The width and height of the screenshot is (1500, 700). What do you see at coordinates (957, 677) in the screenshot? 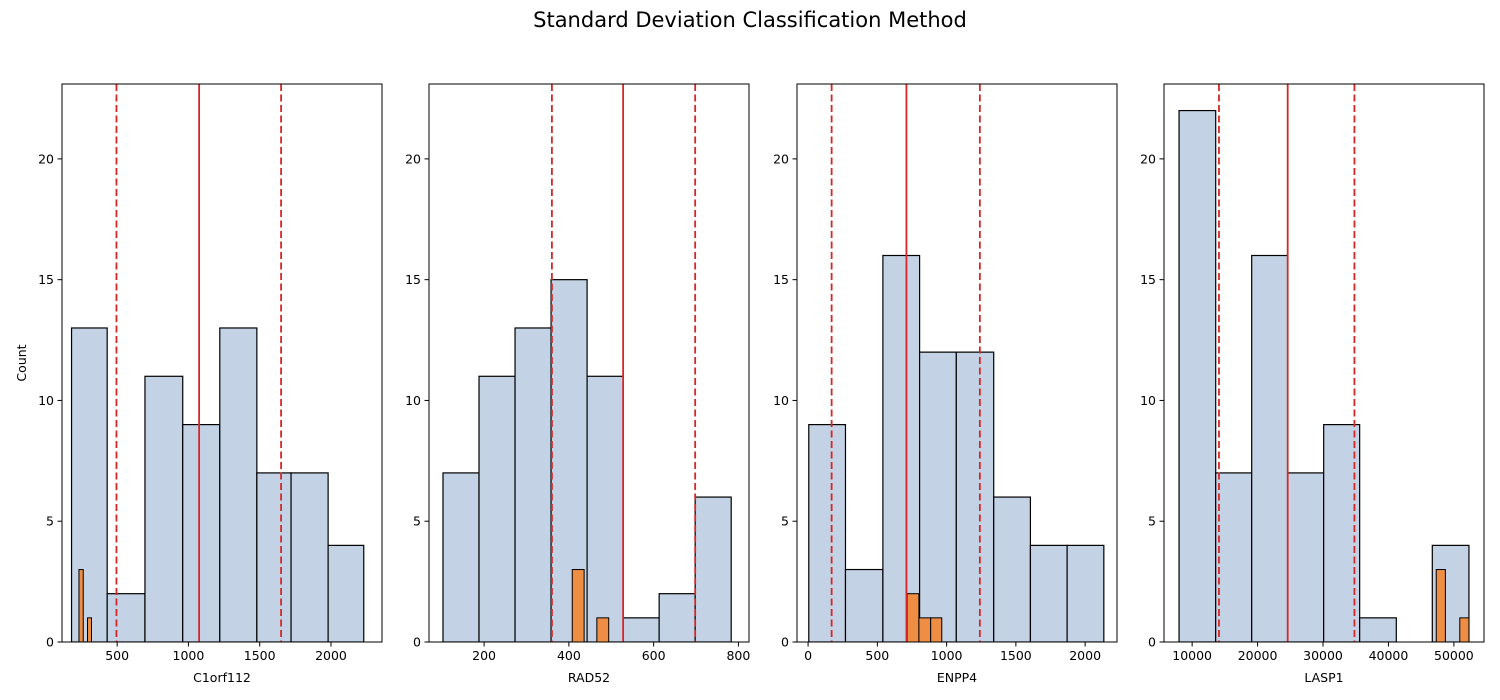
I see `x-axis-label: ENPP4` at bounding box center [957, 677].